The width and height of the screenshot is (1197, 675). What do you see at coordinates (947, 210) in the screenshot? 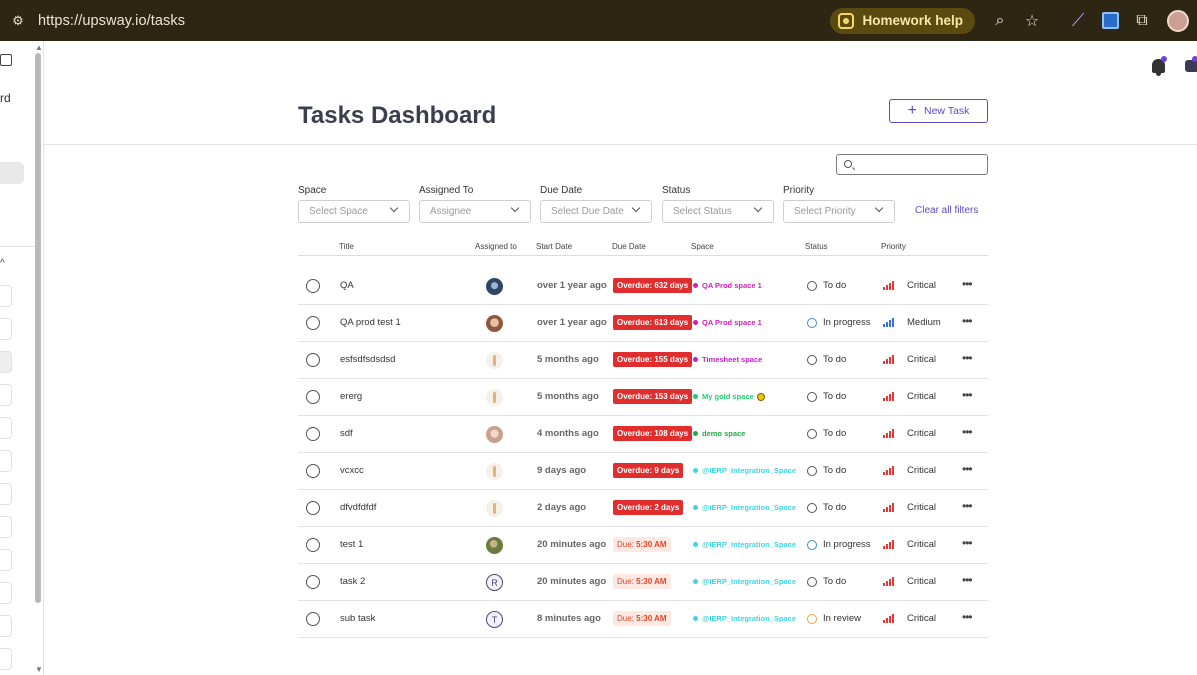
I see `clear-all-filters-link: Clear all filters` at bounding box center [947, 210].